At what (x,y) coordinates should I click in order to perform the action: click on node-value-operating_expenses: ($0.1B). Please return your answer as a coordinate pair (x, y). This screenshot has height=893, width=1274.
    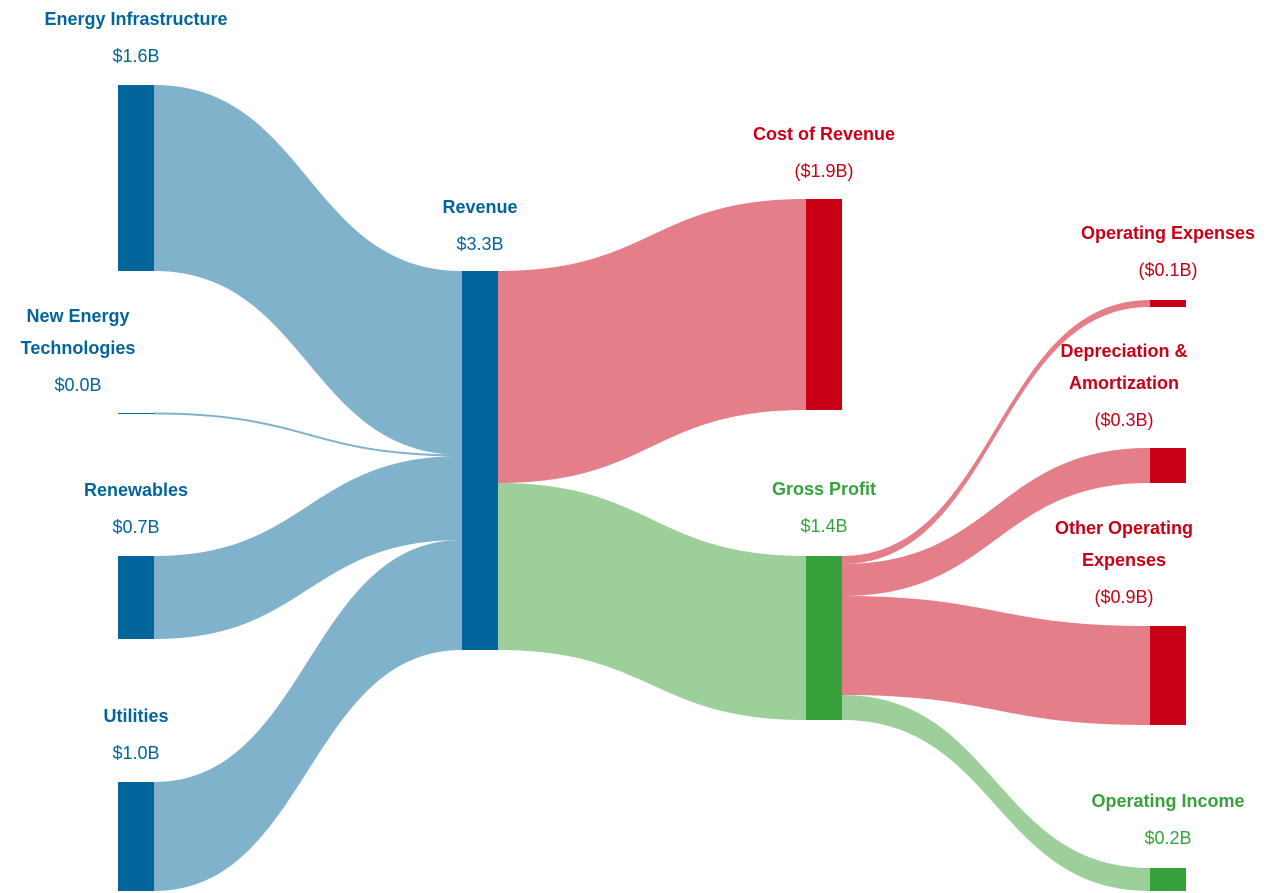
    Looking at the image, I should click on (1167, 270).